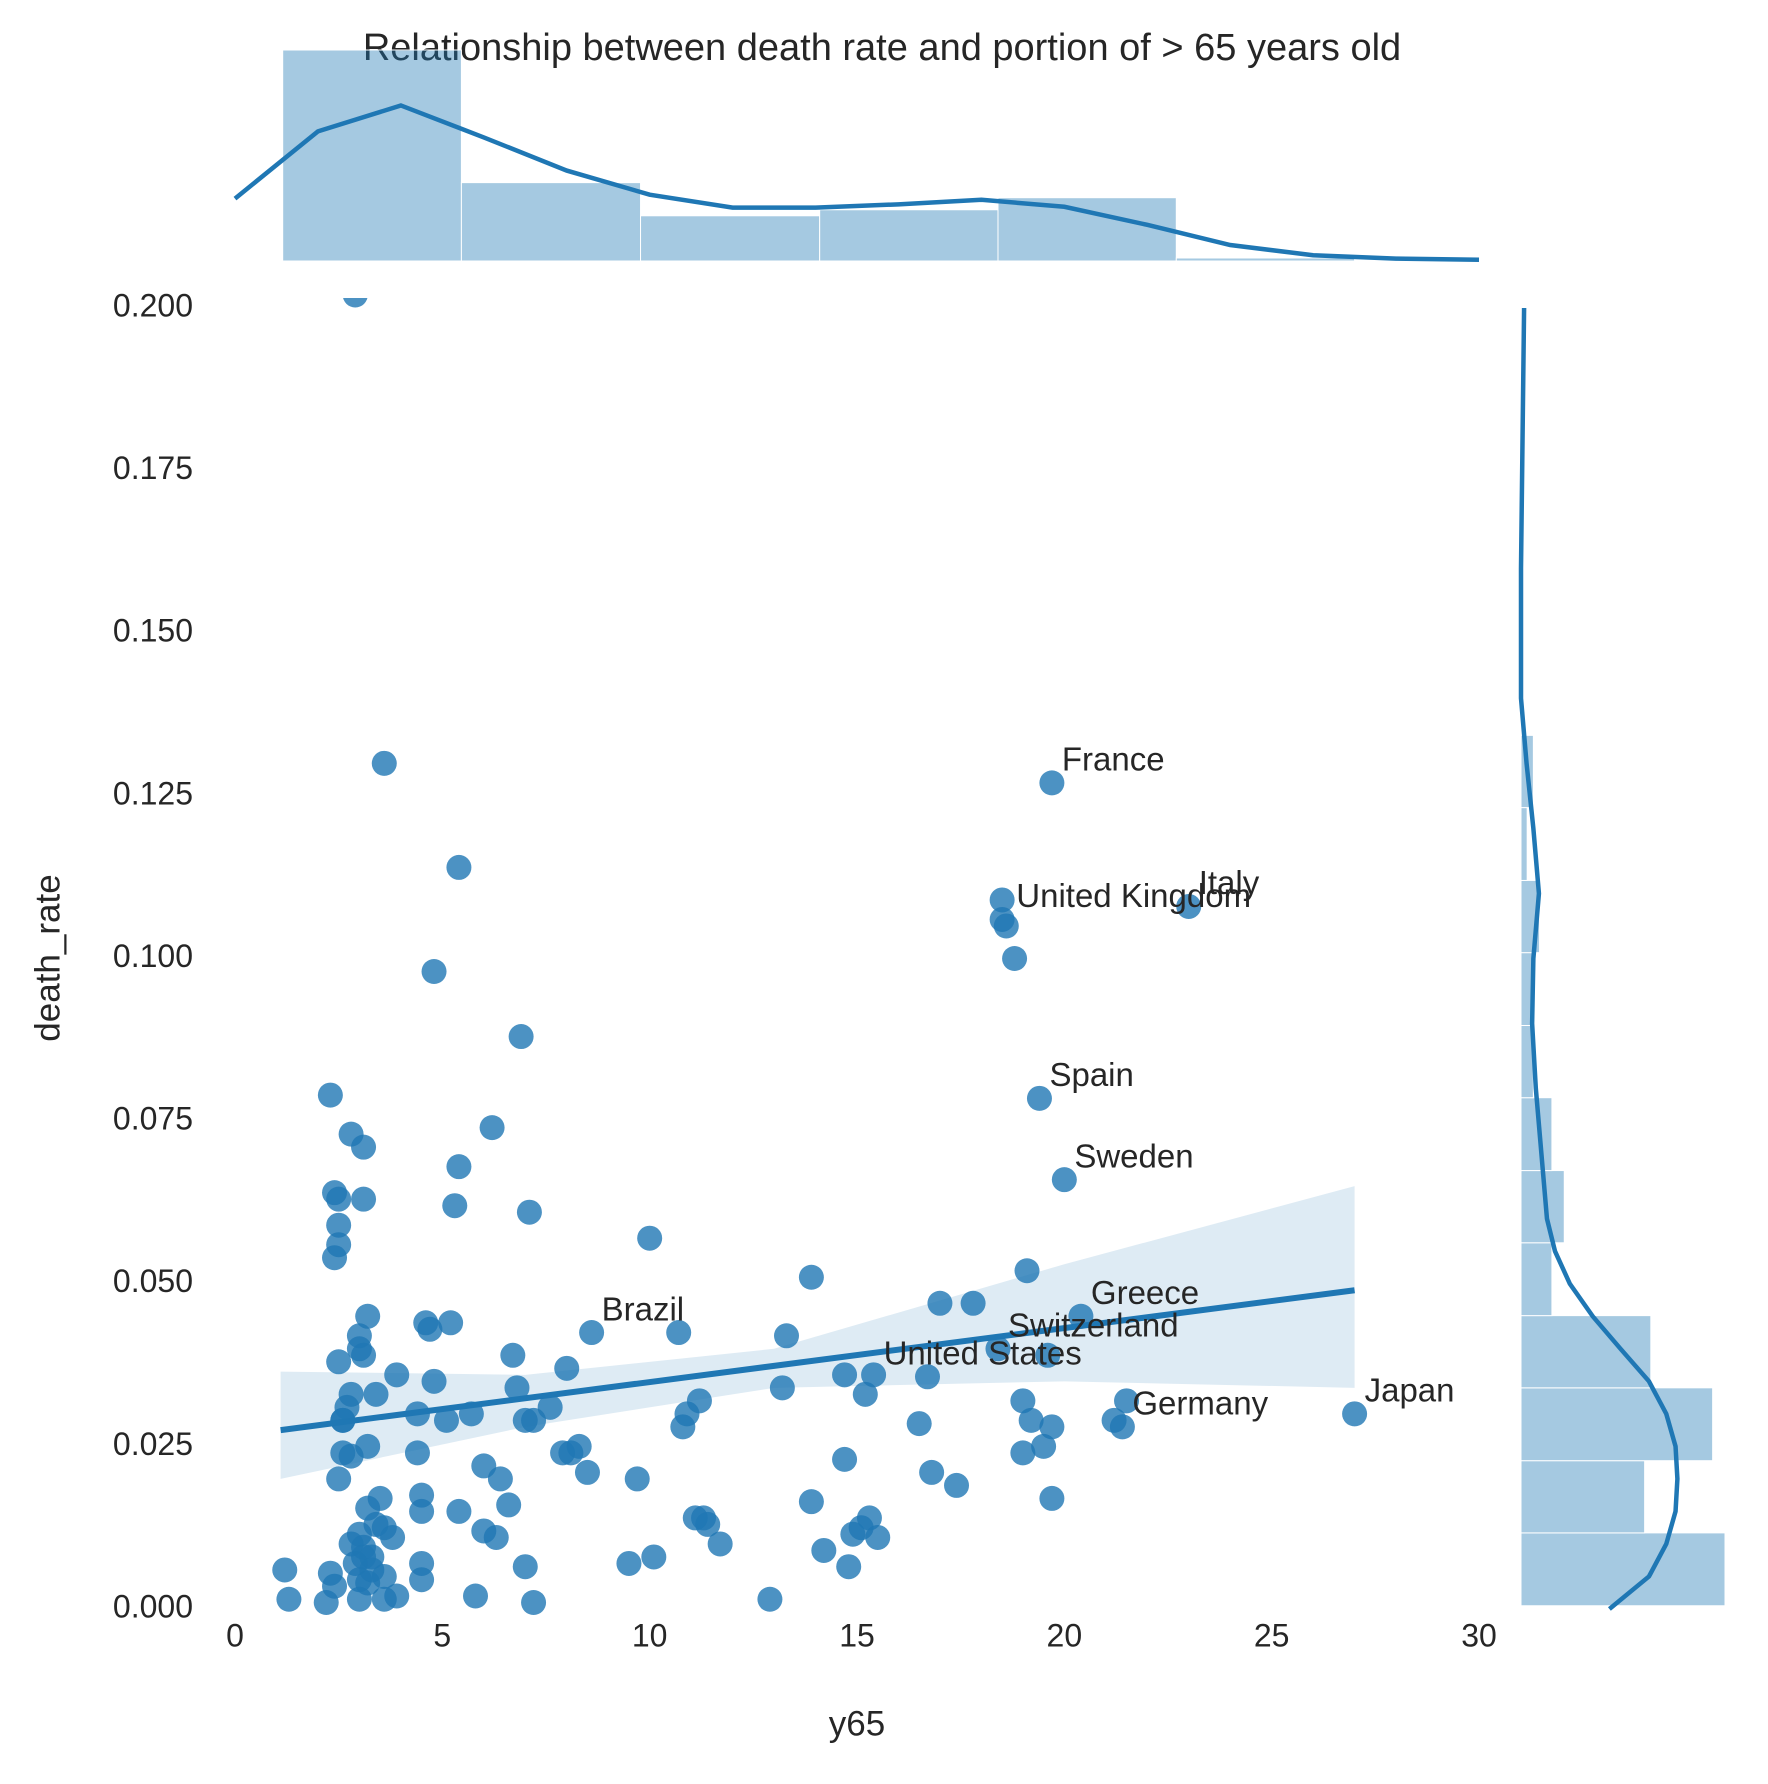 The height and width of the screenshot is (1784, 1768). What do you see at coordinates (650, 1635) in the screenshot?
I see `x-tick-label: 10` at bounding box center [650, 1635].